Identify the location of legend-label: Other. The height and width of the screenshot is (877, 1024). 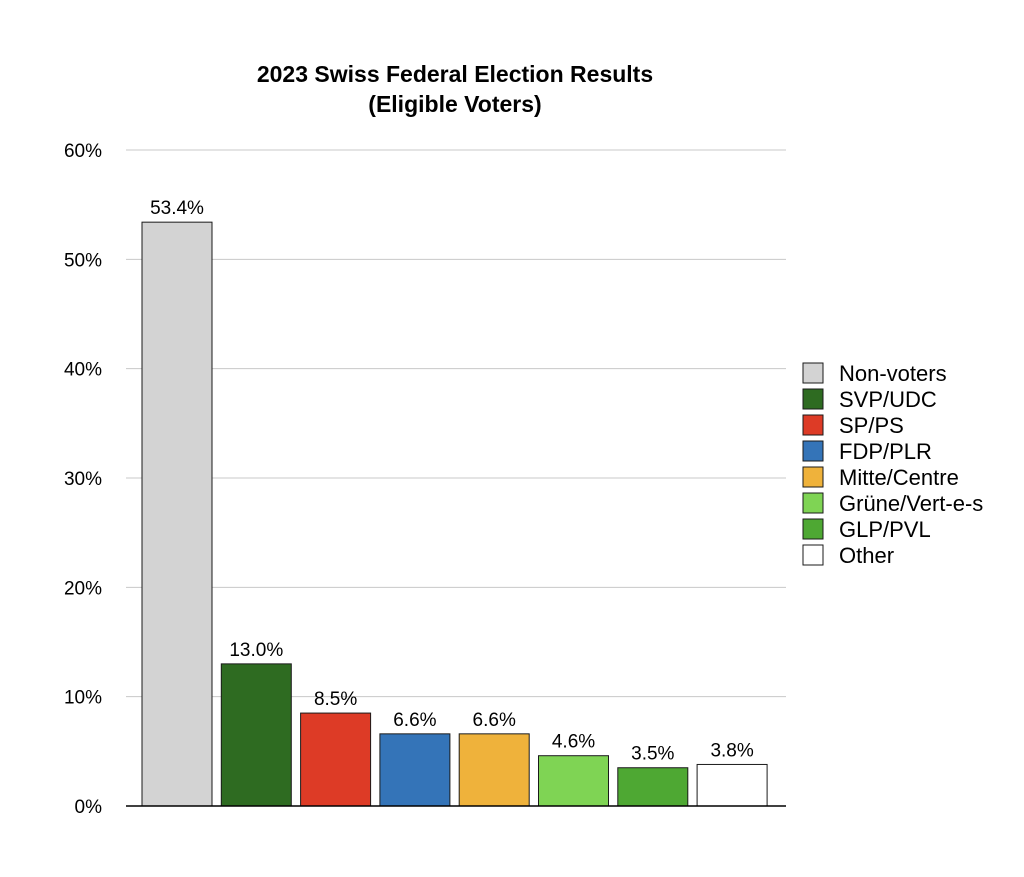
(866, 555).